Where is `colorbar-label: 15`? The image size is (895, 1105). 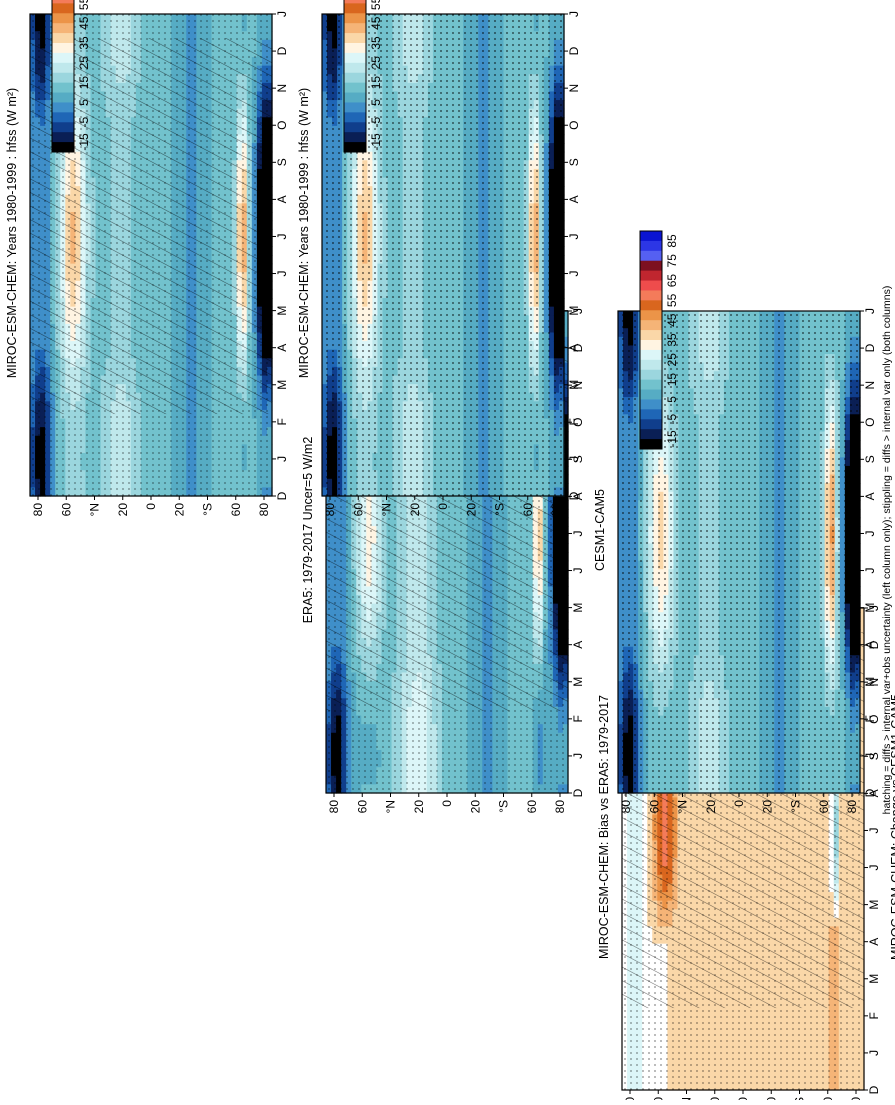
colorbar-label: 15 is located at coordinates (84, 83).